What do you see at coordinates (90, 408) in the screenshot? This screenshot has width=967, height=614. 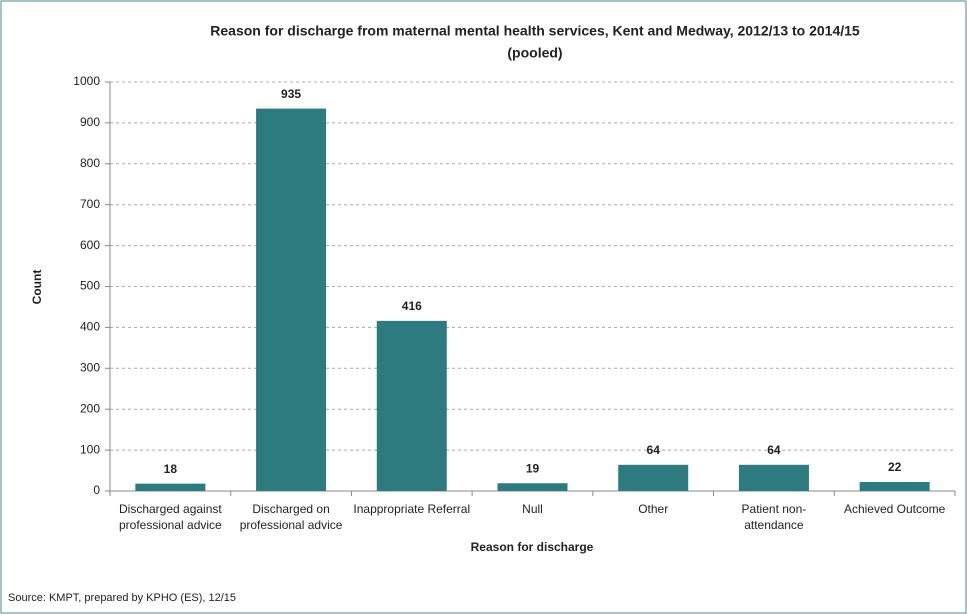 I see `y-tick-label: 200` at bounding box center [90, 408].